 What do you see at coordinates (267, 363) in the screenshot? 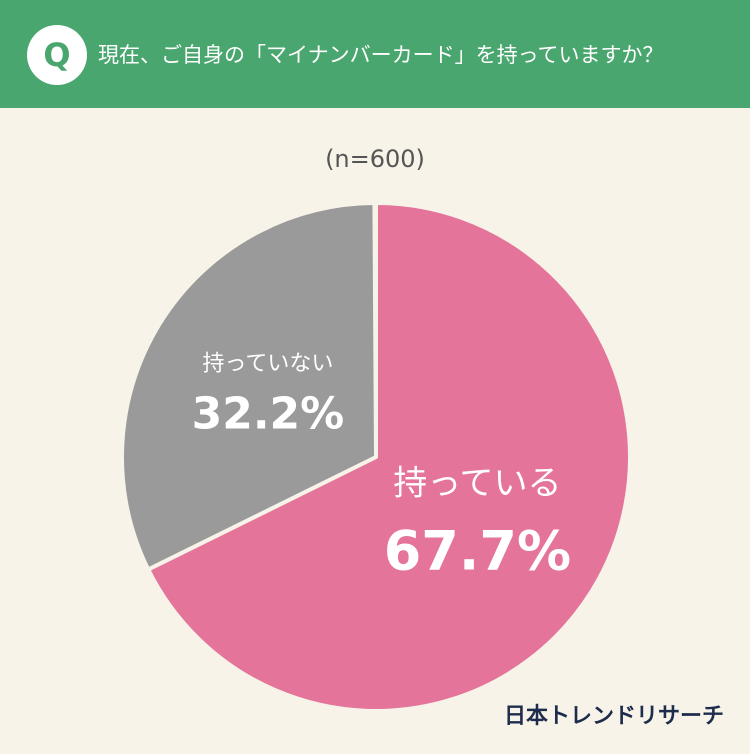
I see `slice-label: 持っていない` at bounding box center [267, 363].